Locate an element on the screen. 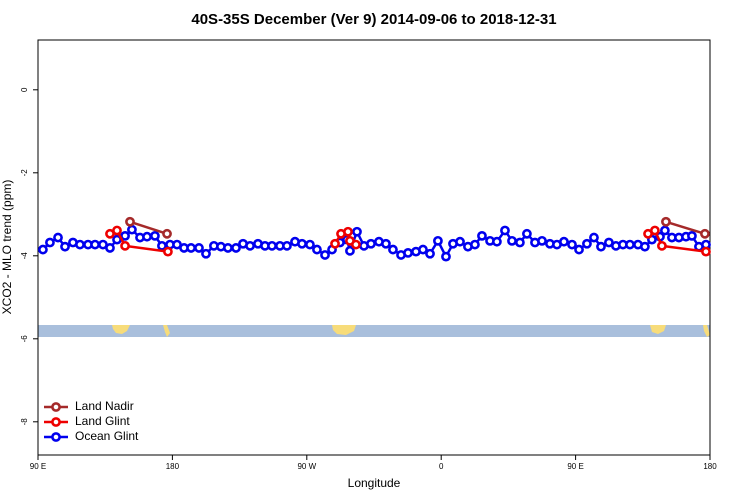 Image resolution: width=750 pixels, height=500 pixels. y-axis-label: XCO2 - MLO trend (ppm) is located at coordinates (7, 247).